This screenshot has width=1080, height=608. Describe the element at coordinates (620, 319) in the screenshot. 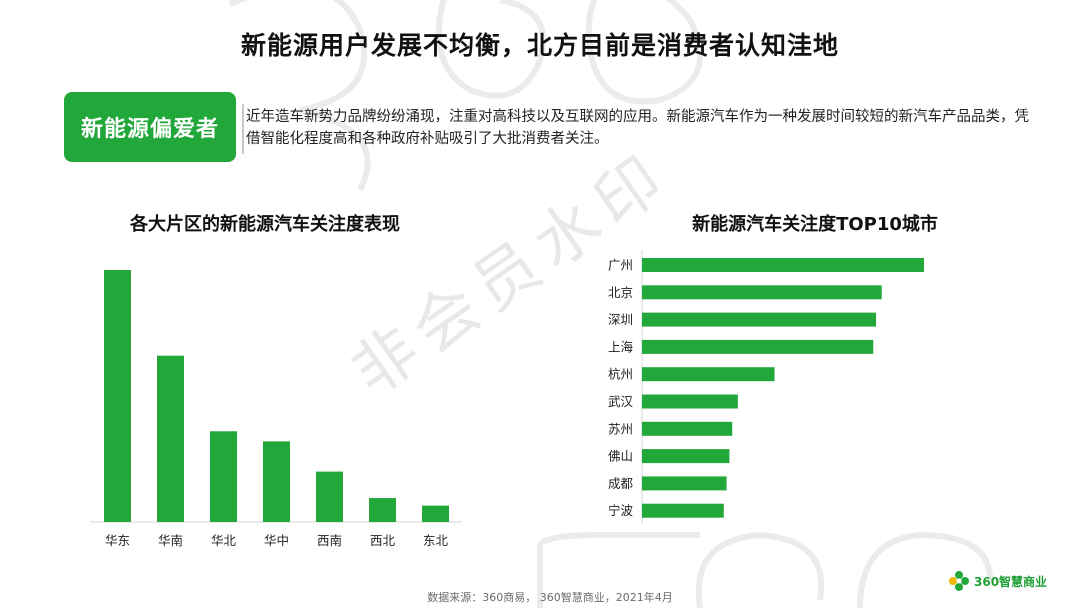

I see `y-tick-label: 深圳` at that location.